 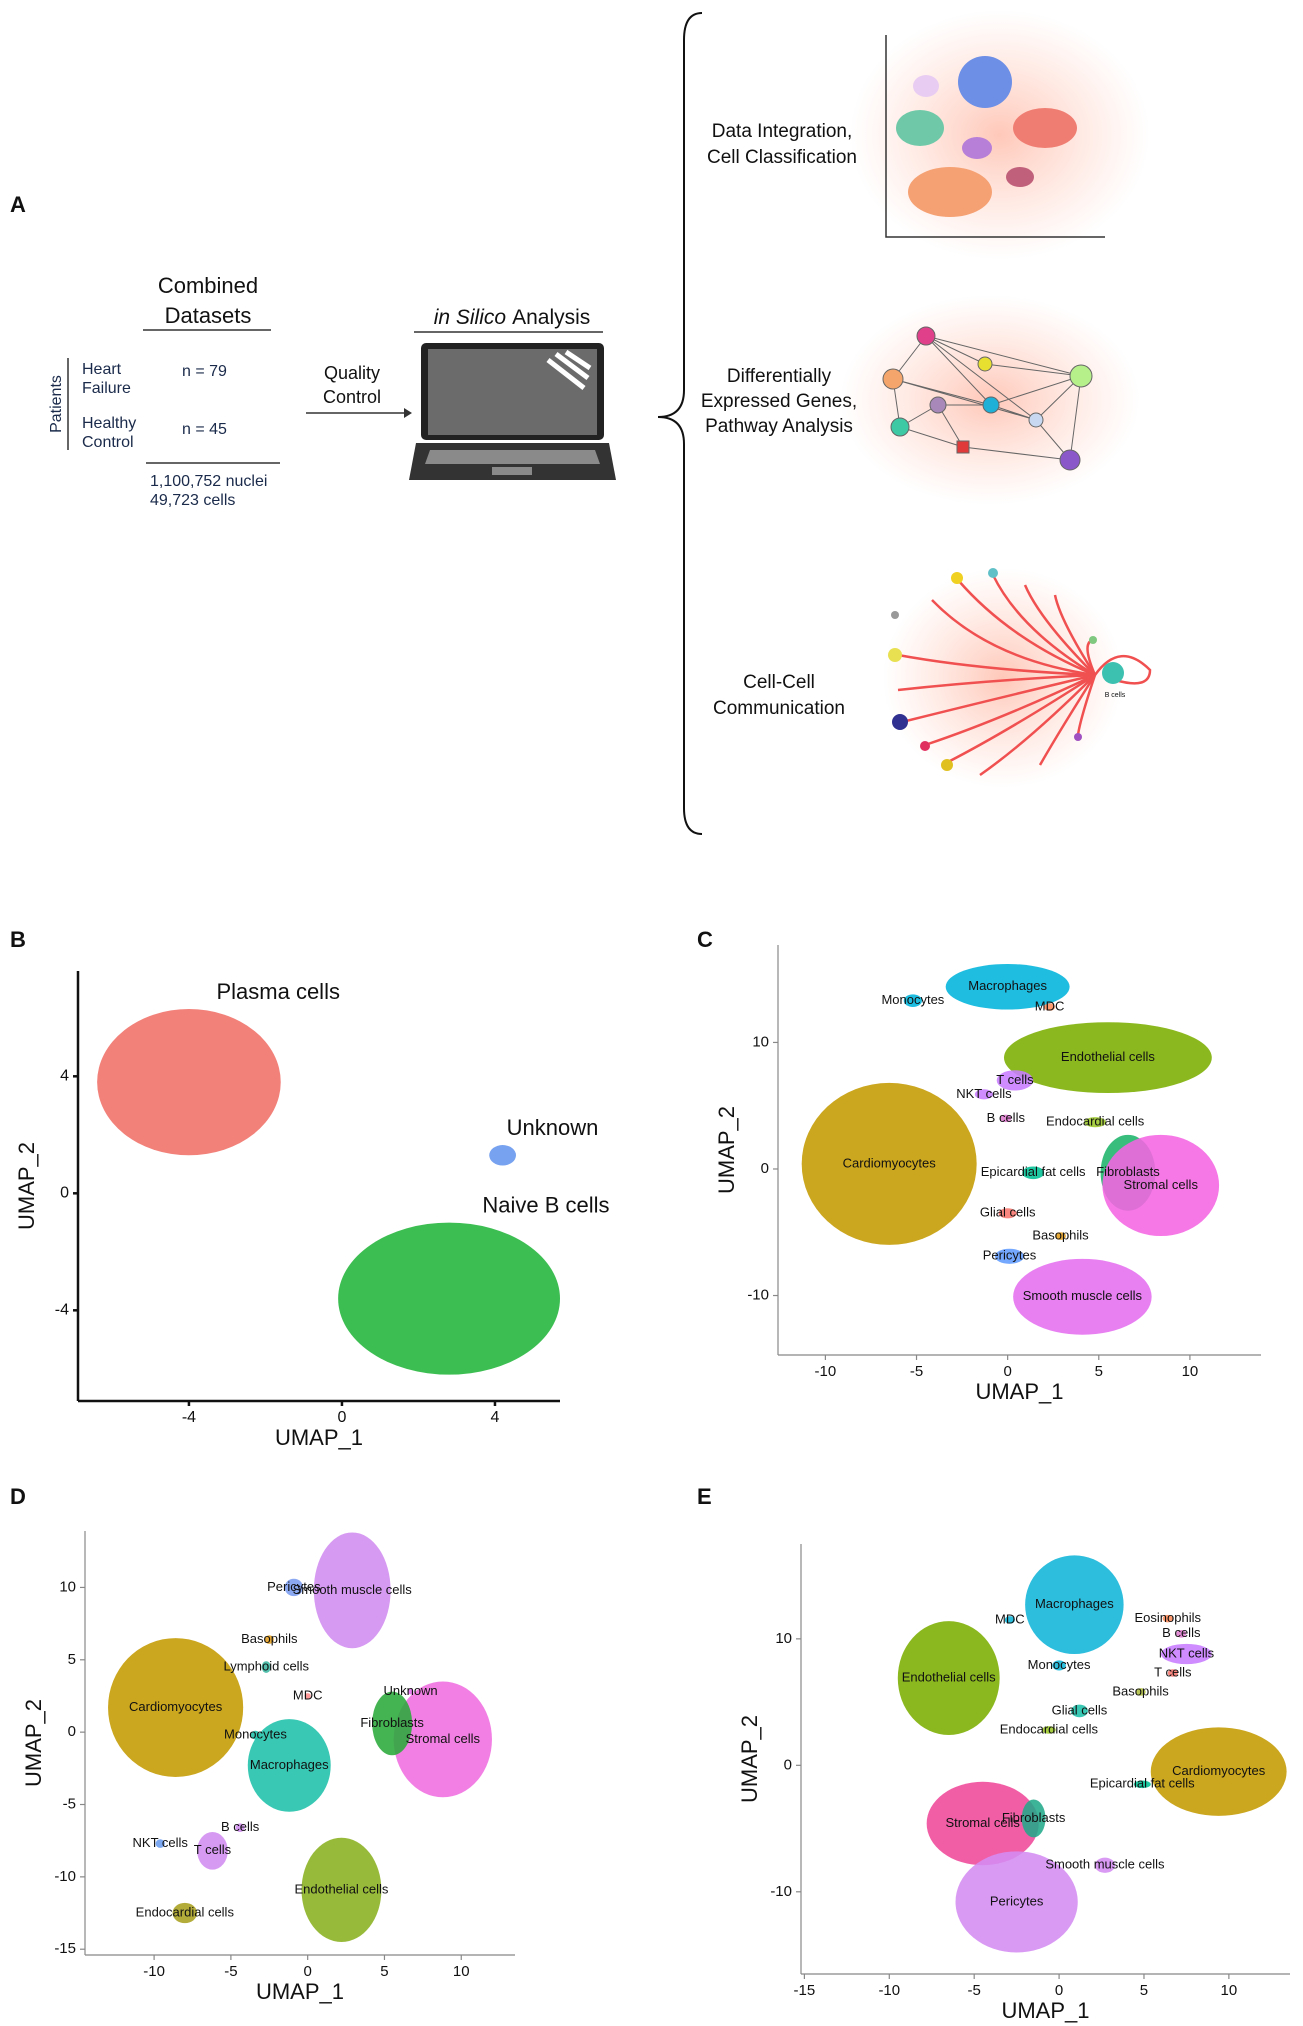 I want to click on cluster-label: Glial cells, so click(x=1080, y=1709).